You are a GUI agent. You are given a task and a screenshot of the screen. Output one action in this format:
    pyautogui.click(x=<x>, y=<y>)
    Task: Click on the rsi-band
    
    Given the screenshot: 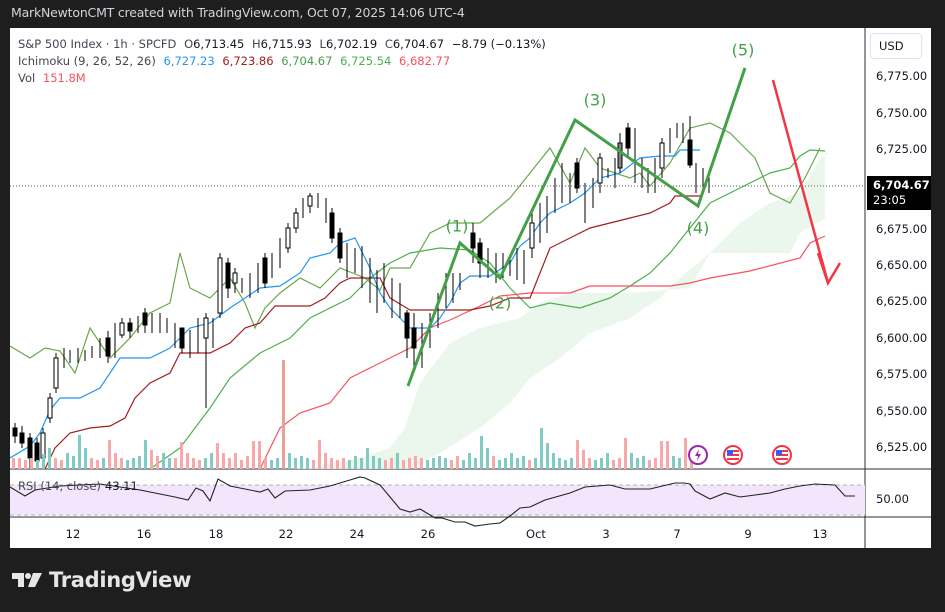 What is the action you would take?
    pyautogui.click(x=437, y=500)
    